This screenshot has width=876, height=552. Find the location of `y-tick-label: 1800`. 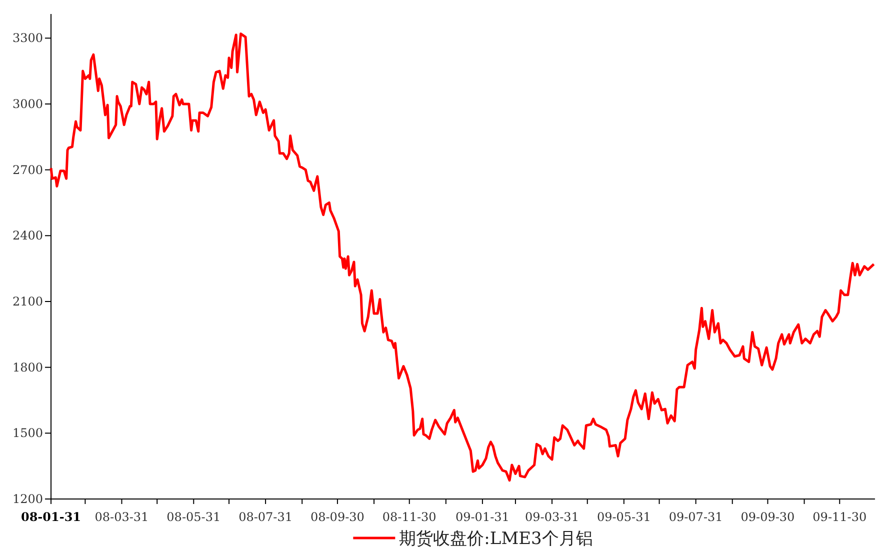

y-tick-label: 1800 is located at coordinates (27, 367).